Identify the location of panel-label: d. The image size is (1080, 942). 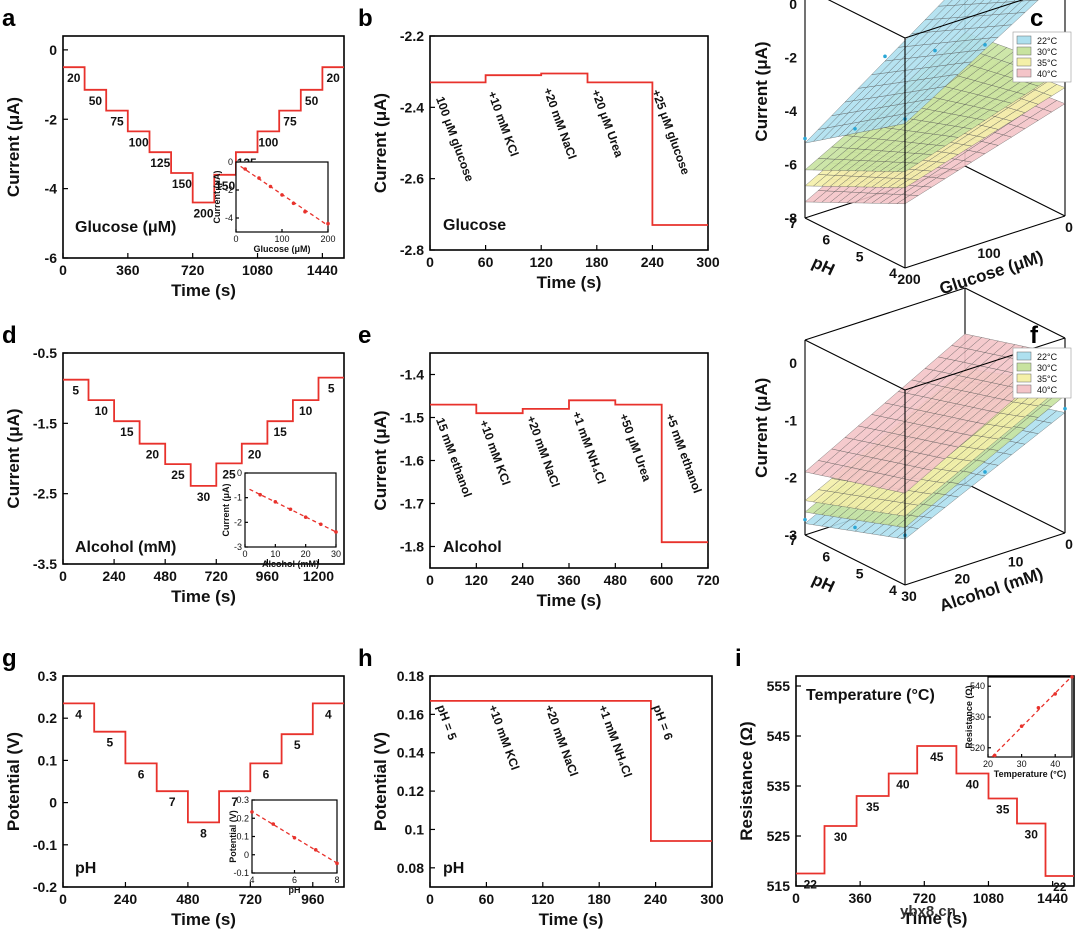
(9, 335).